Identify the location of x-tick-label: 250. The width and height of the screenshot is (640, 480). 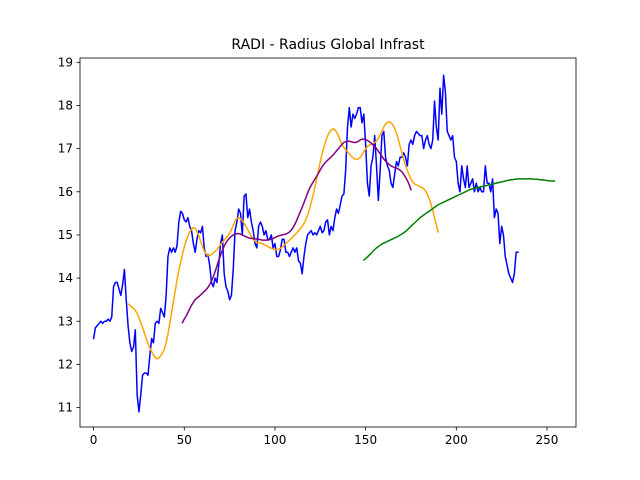
(547, 440).